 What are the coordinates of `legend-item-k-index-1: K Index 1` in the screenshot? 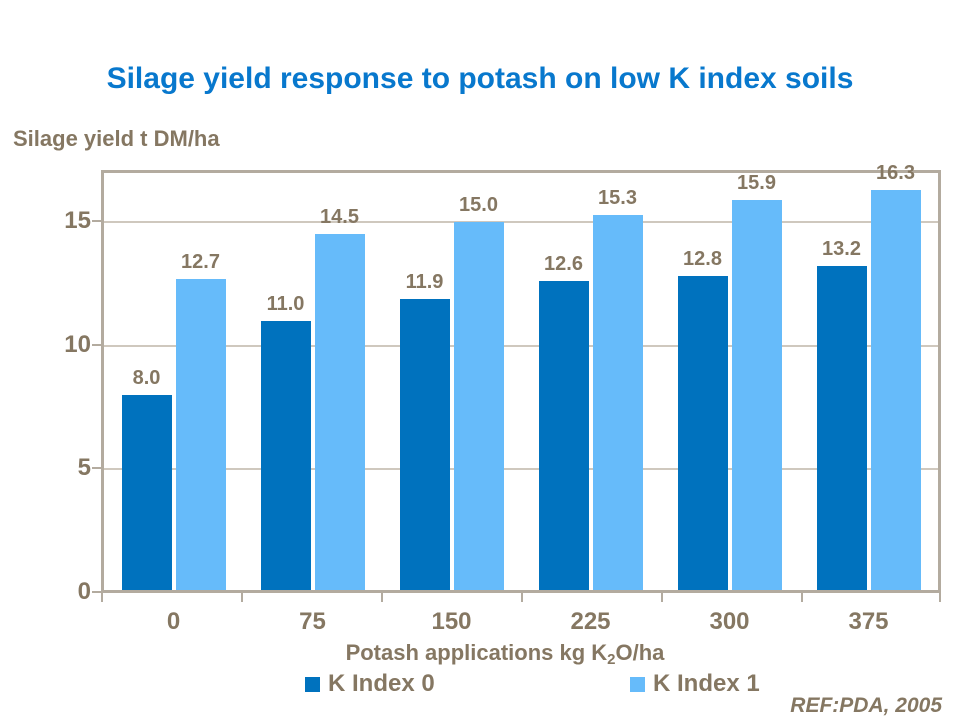 It's located at (695, 684).